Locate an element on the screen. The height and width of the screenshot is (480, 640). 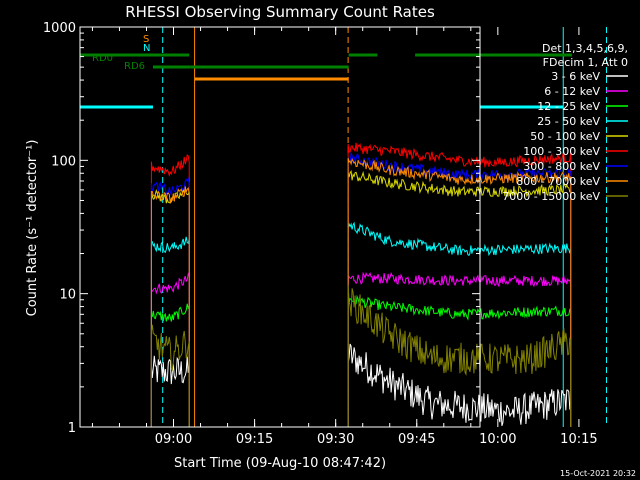
footer-timestamp: 15-Oct-2021 20:32 is located at coordinates (598, 473).